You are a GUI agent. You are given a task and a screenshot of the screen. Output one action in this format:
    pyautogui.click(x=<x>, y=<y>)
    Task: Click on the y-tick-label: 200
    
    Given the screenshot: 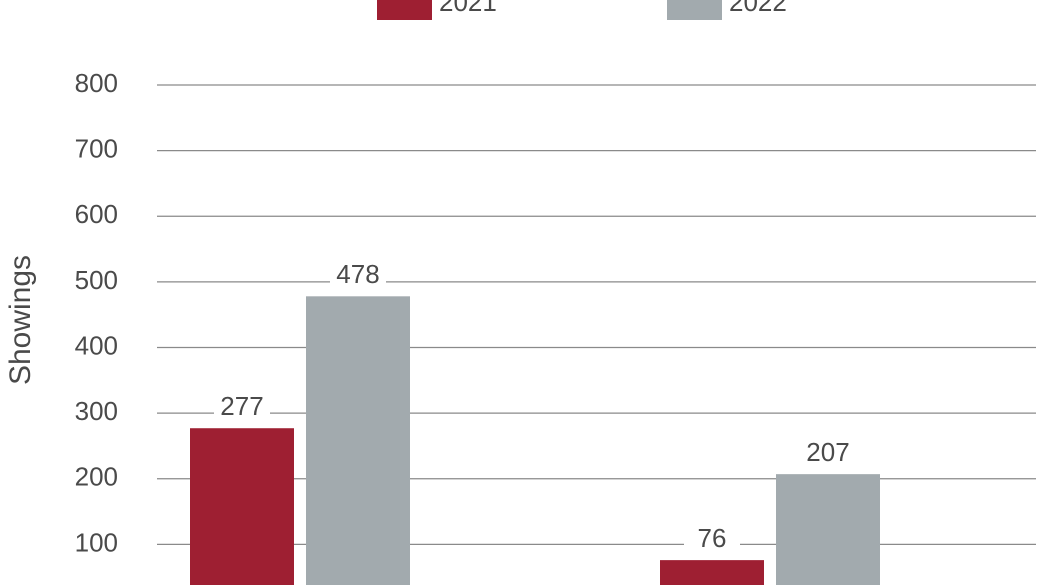 What is the action you would take?
    pyautogui.click(x=96, y=477)
    